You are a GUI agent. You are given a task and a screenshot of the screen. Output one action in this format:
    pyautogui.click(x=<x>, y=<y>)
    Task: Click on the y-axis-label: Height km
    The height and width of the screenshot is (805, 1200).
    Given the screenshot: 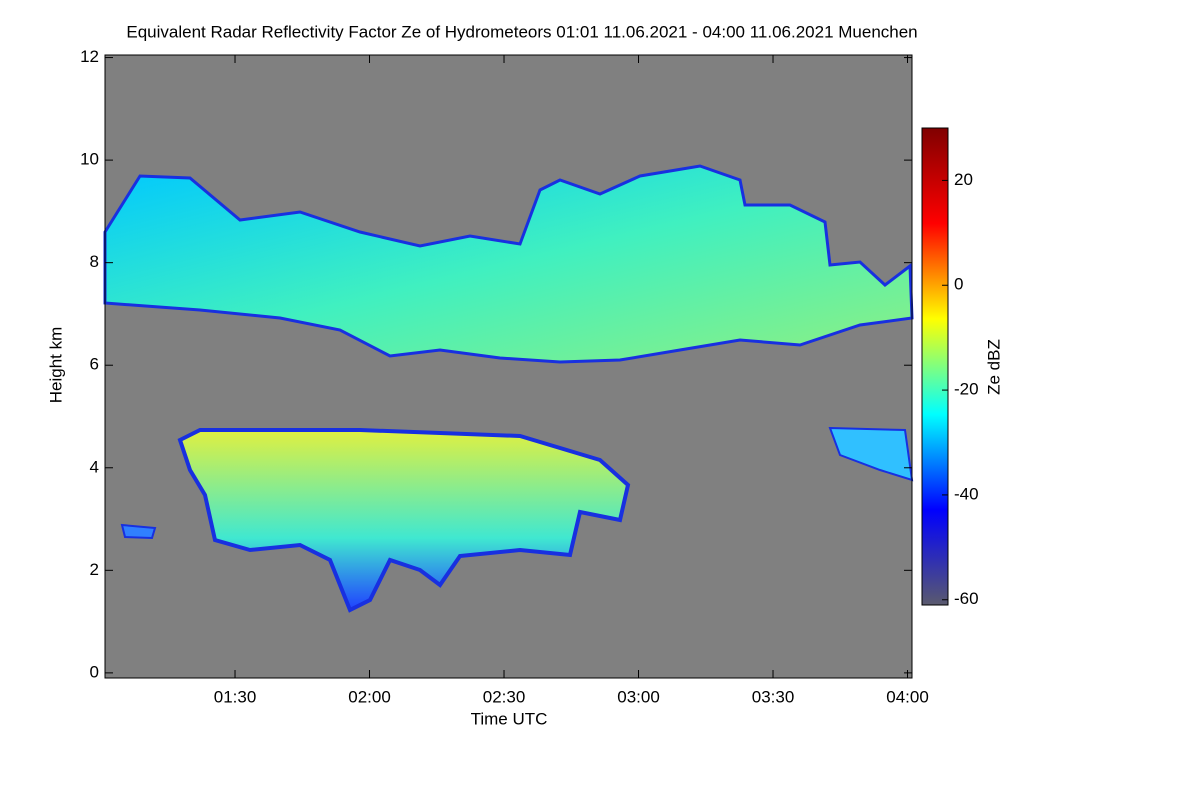 What is the action you would take?
    pyautogui.click(x=55, y=365)
    